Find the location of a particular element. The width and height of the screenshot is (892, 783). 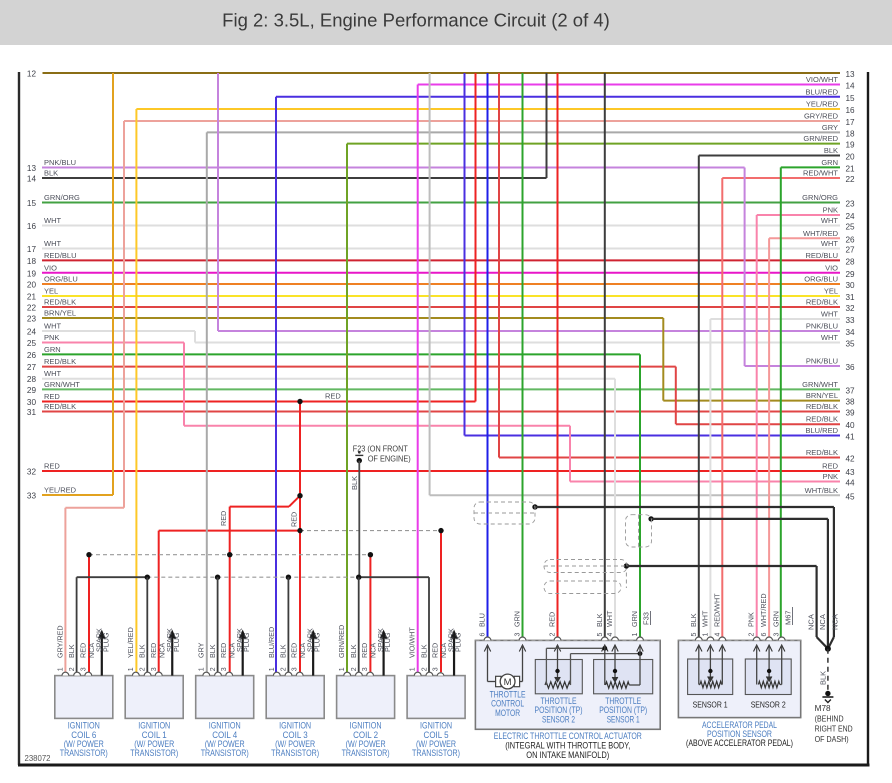

svg-text: GRY/RED is located at coordinates (59, 641).